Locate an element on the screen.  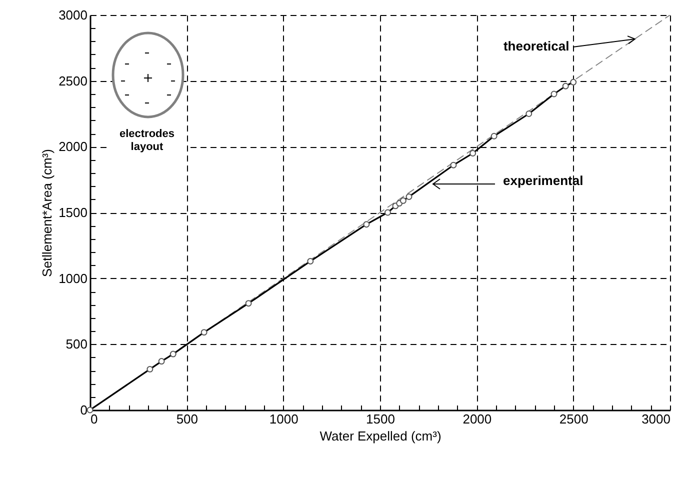
y-axis-title: Setllement*Area (cm³) is located at coordinates (47, 213).